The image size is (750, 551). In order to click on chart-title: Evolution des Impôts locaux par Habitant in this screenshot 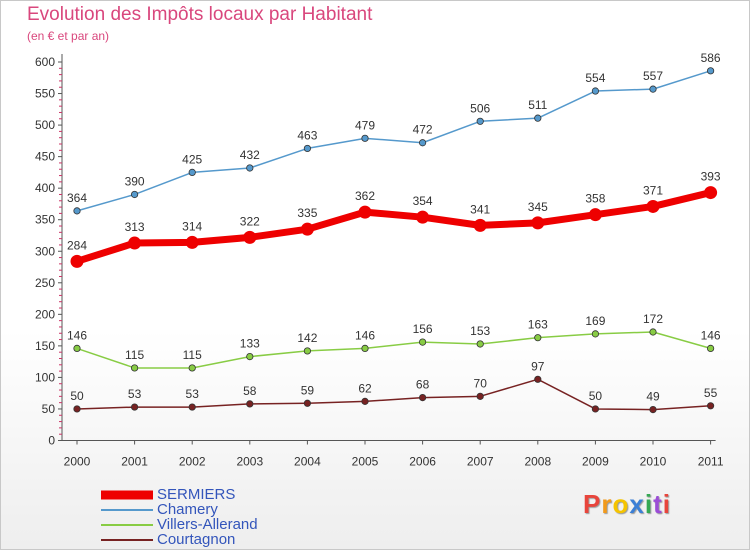, I will do `click(200, 14)`.